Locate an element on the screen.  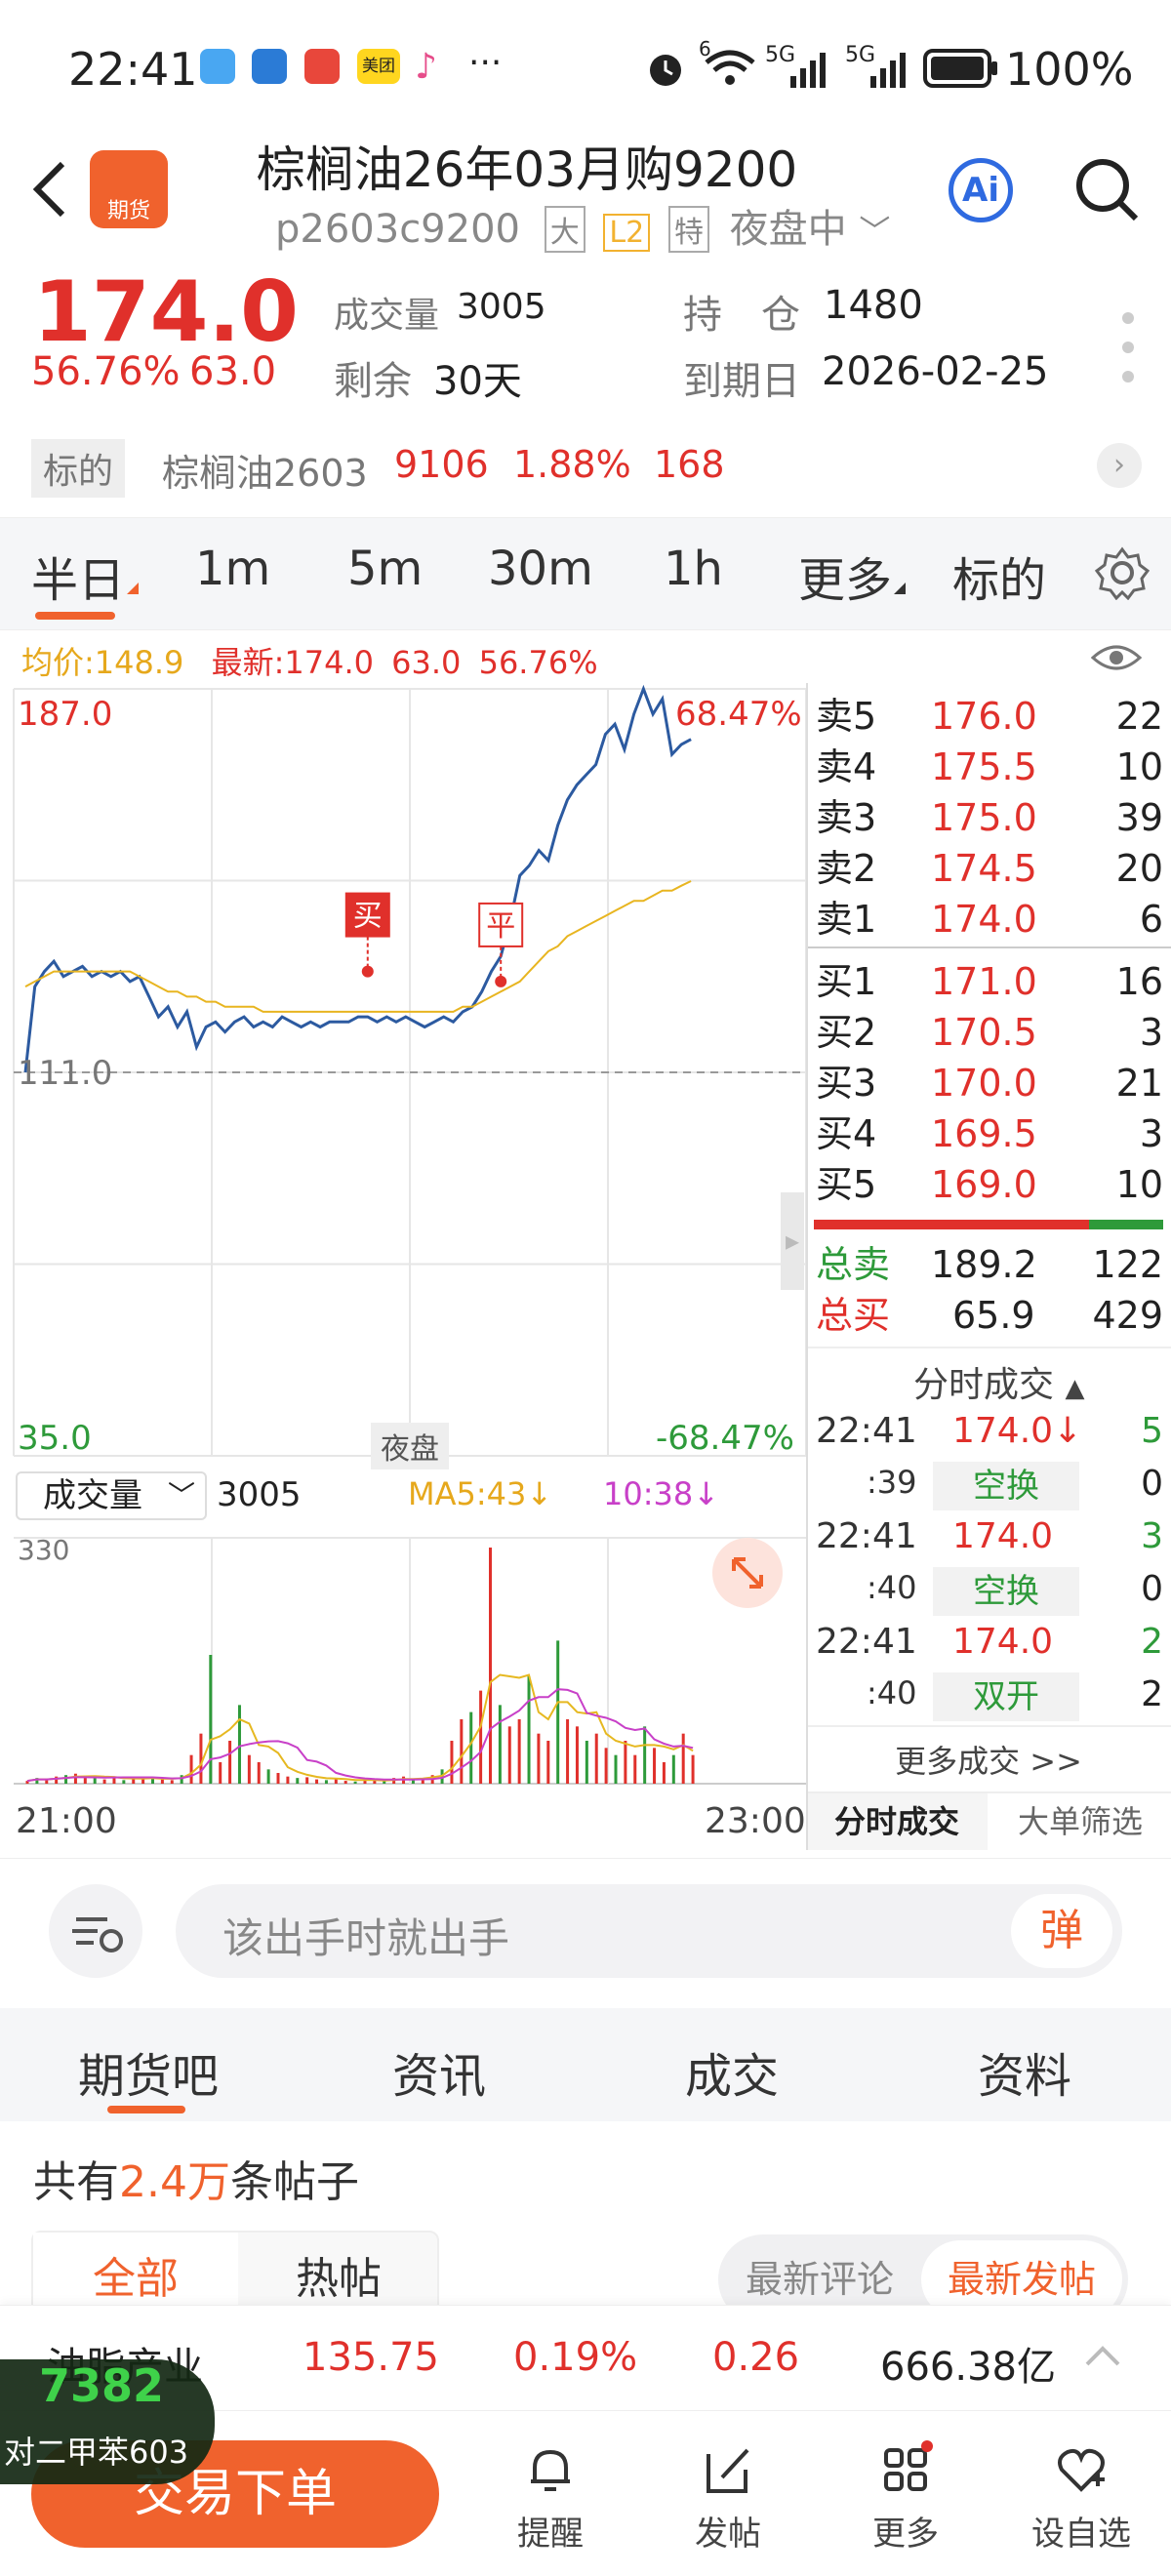
tab-30m: 30m is located at coordinates (540, 569).